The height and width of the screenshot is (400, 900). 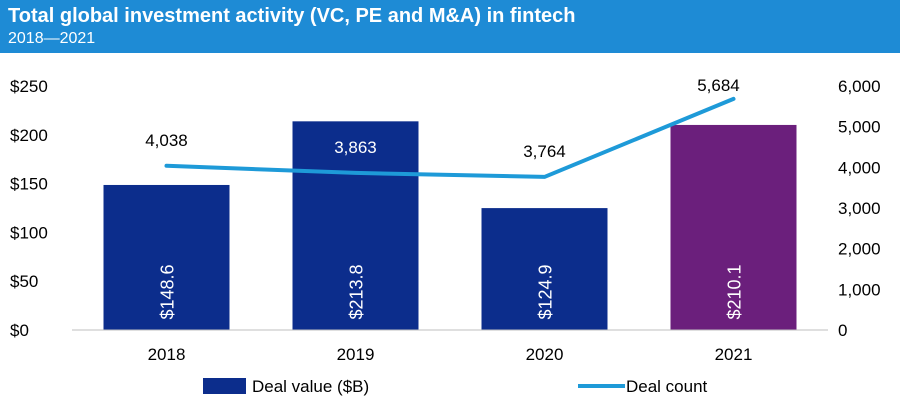 I want to click on y-left-tick-label: $250, so click(x=29, y=86).